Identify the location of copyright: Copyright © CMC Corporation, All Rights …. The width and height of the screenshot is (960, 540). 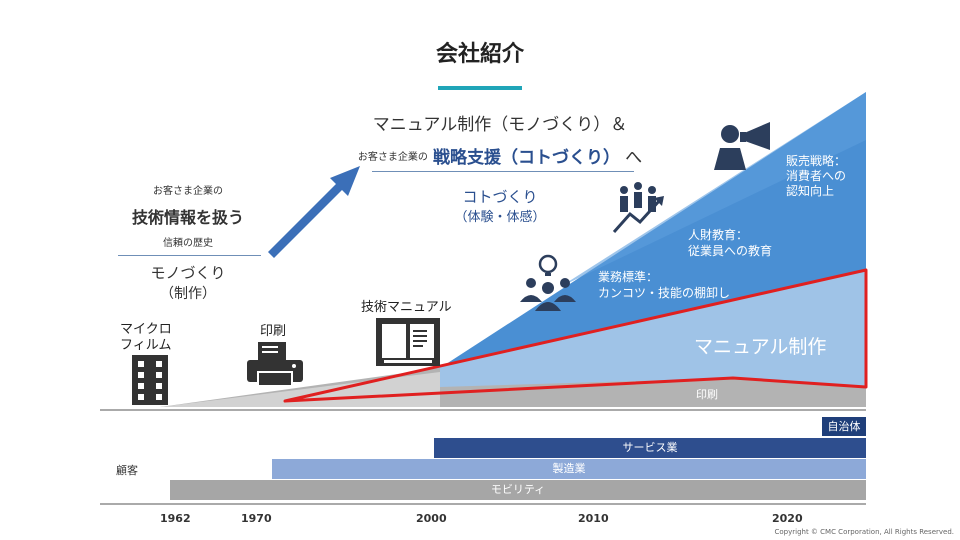
(864, 532).